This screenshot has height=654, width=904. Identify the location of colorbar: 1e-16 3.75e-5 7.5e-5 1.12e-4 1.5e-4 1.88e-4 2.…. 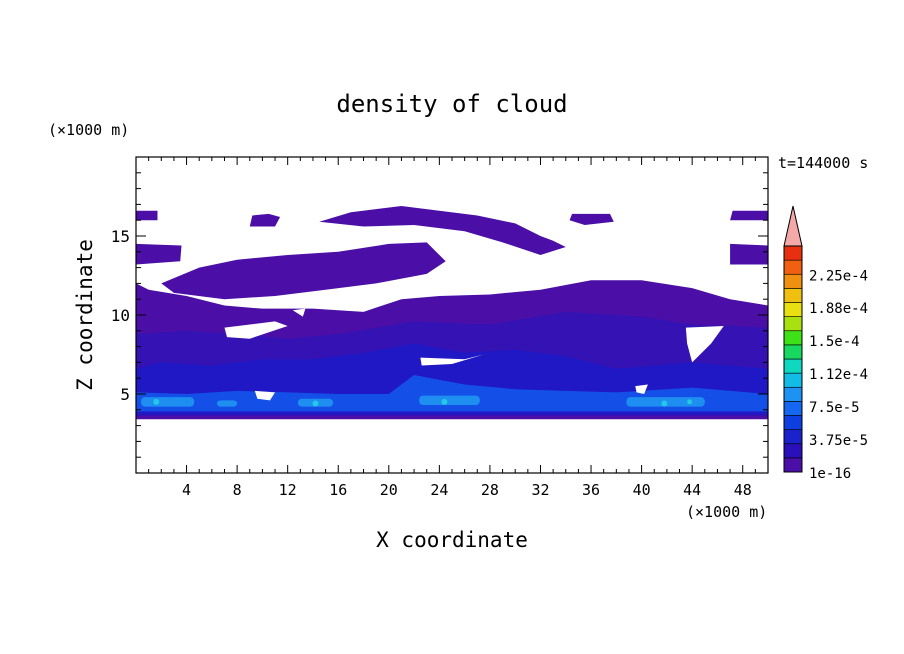
(825, 343).